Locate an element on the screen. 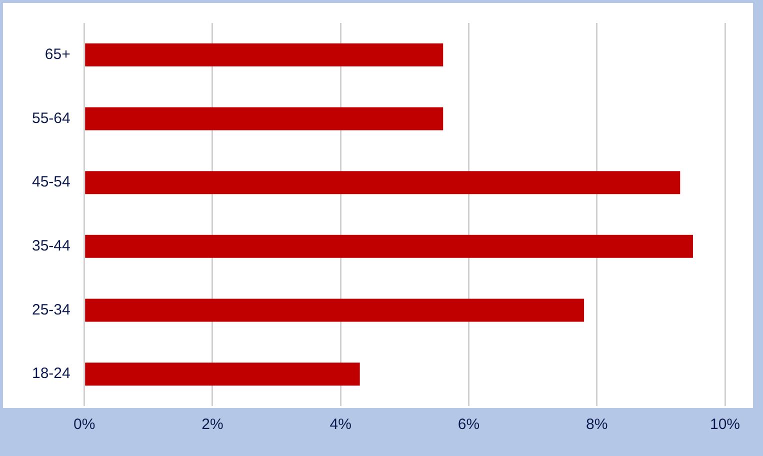  x-tick-label: 6% is located at coordinates (469, 425).